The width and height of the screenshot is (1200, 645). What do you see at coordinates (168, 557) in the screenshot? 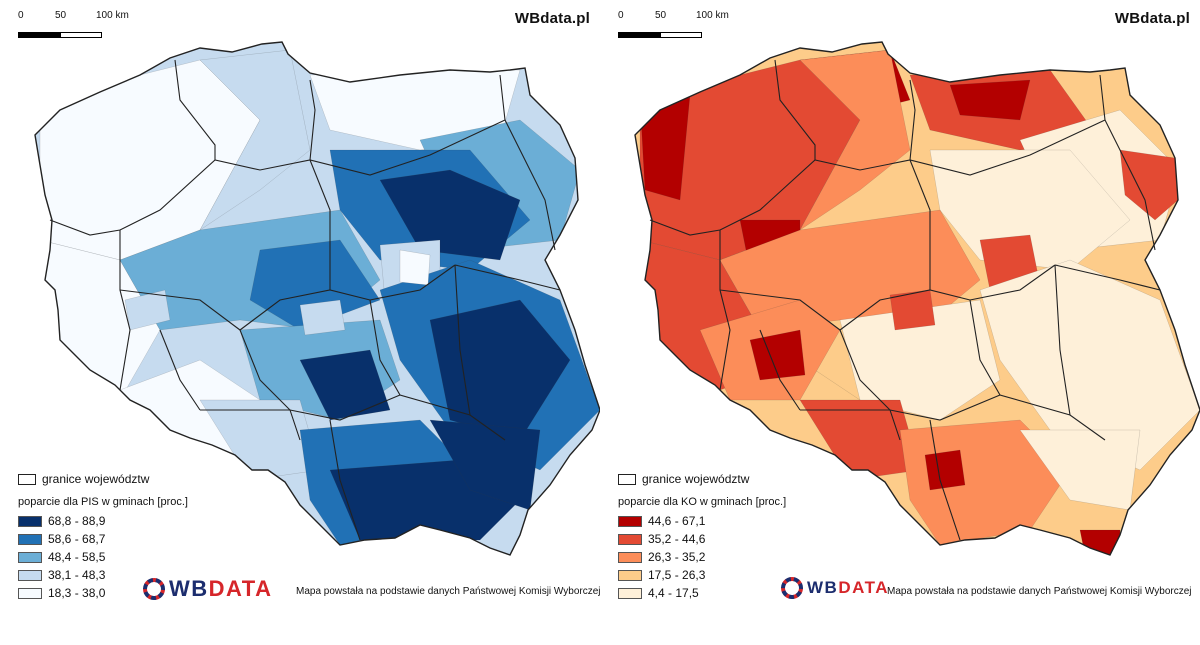
I see `legend-item: 48,4 - 58,5` at bounding box center [168, 557].